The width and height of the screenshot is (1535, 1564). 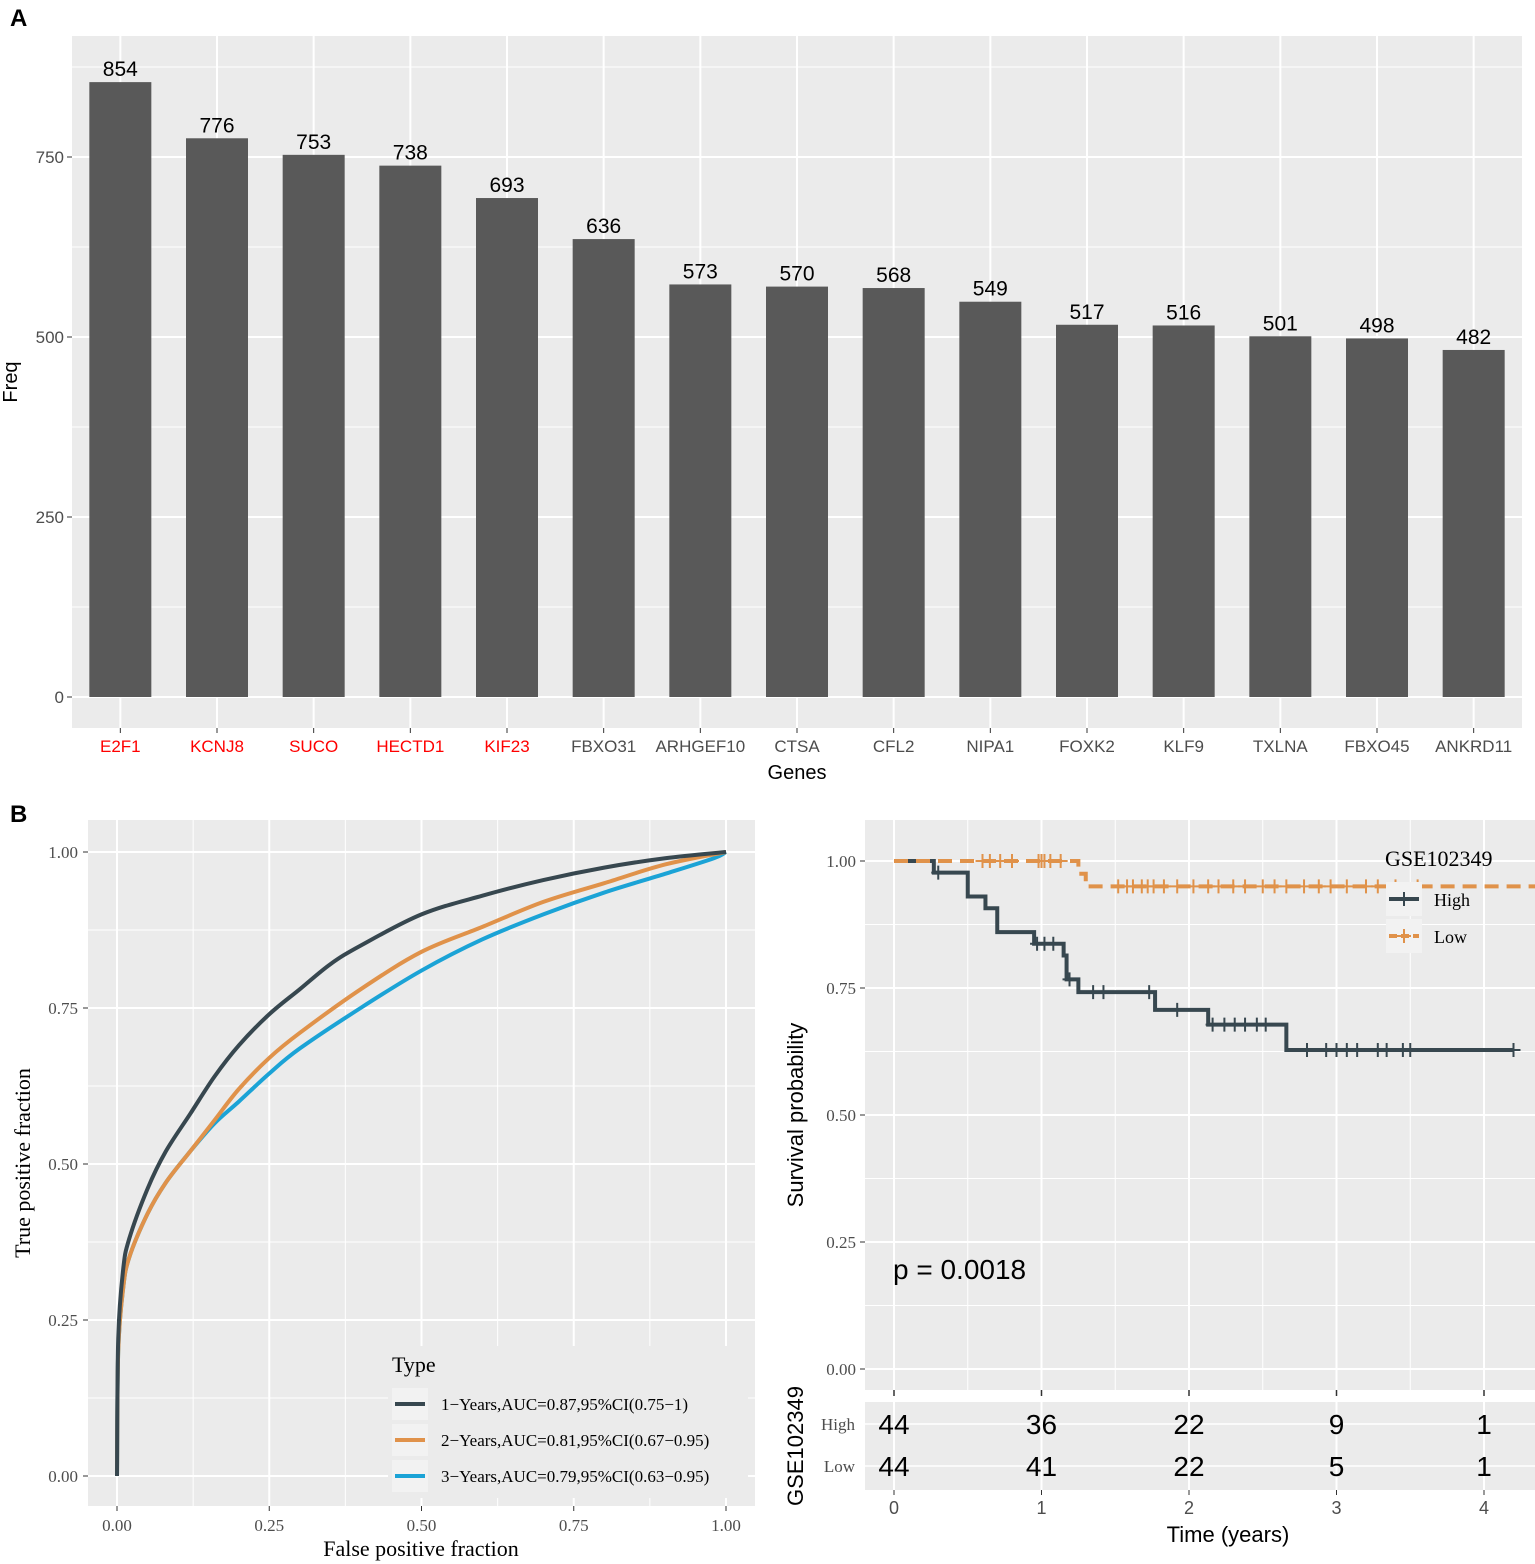 What do you see at coordinates (63, 852) in the screenshot?
I see `roc-ytick-label: 1.00` at bounding box center [63, 852].